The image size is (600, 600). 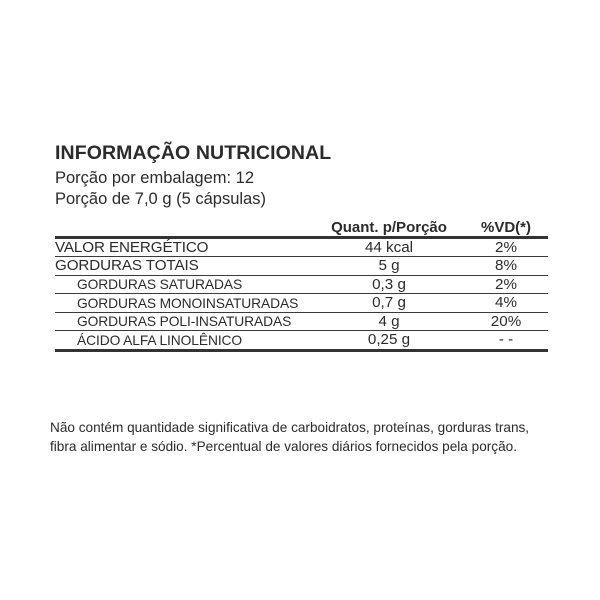 I want to click on table-header: Quant. p/Porção %VD(*), so click(x=301, y=225).